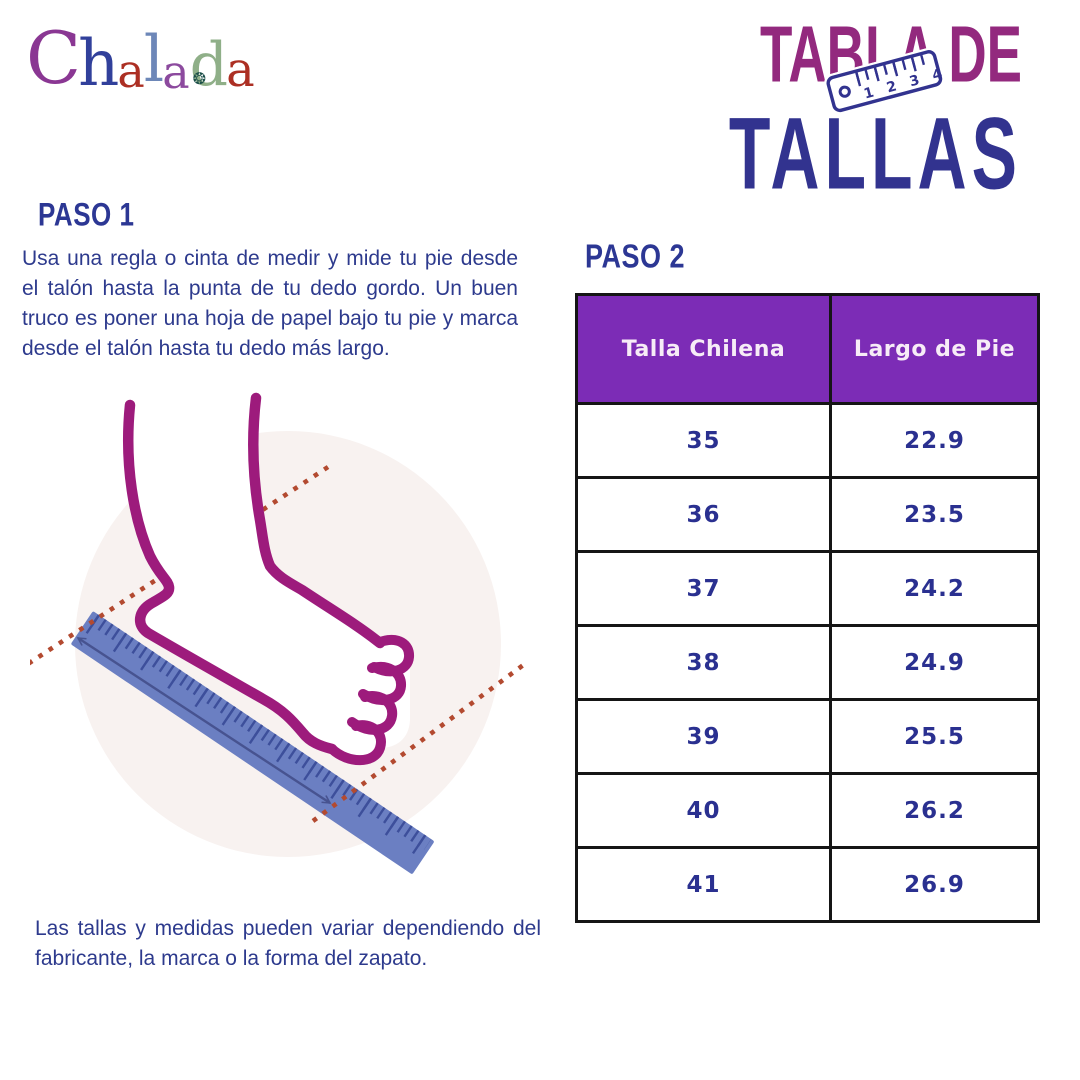 This screenshot has width=1080, height=1080. I want to click on cell-talla-chilena: 37, so click(703, 588).